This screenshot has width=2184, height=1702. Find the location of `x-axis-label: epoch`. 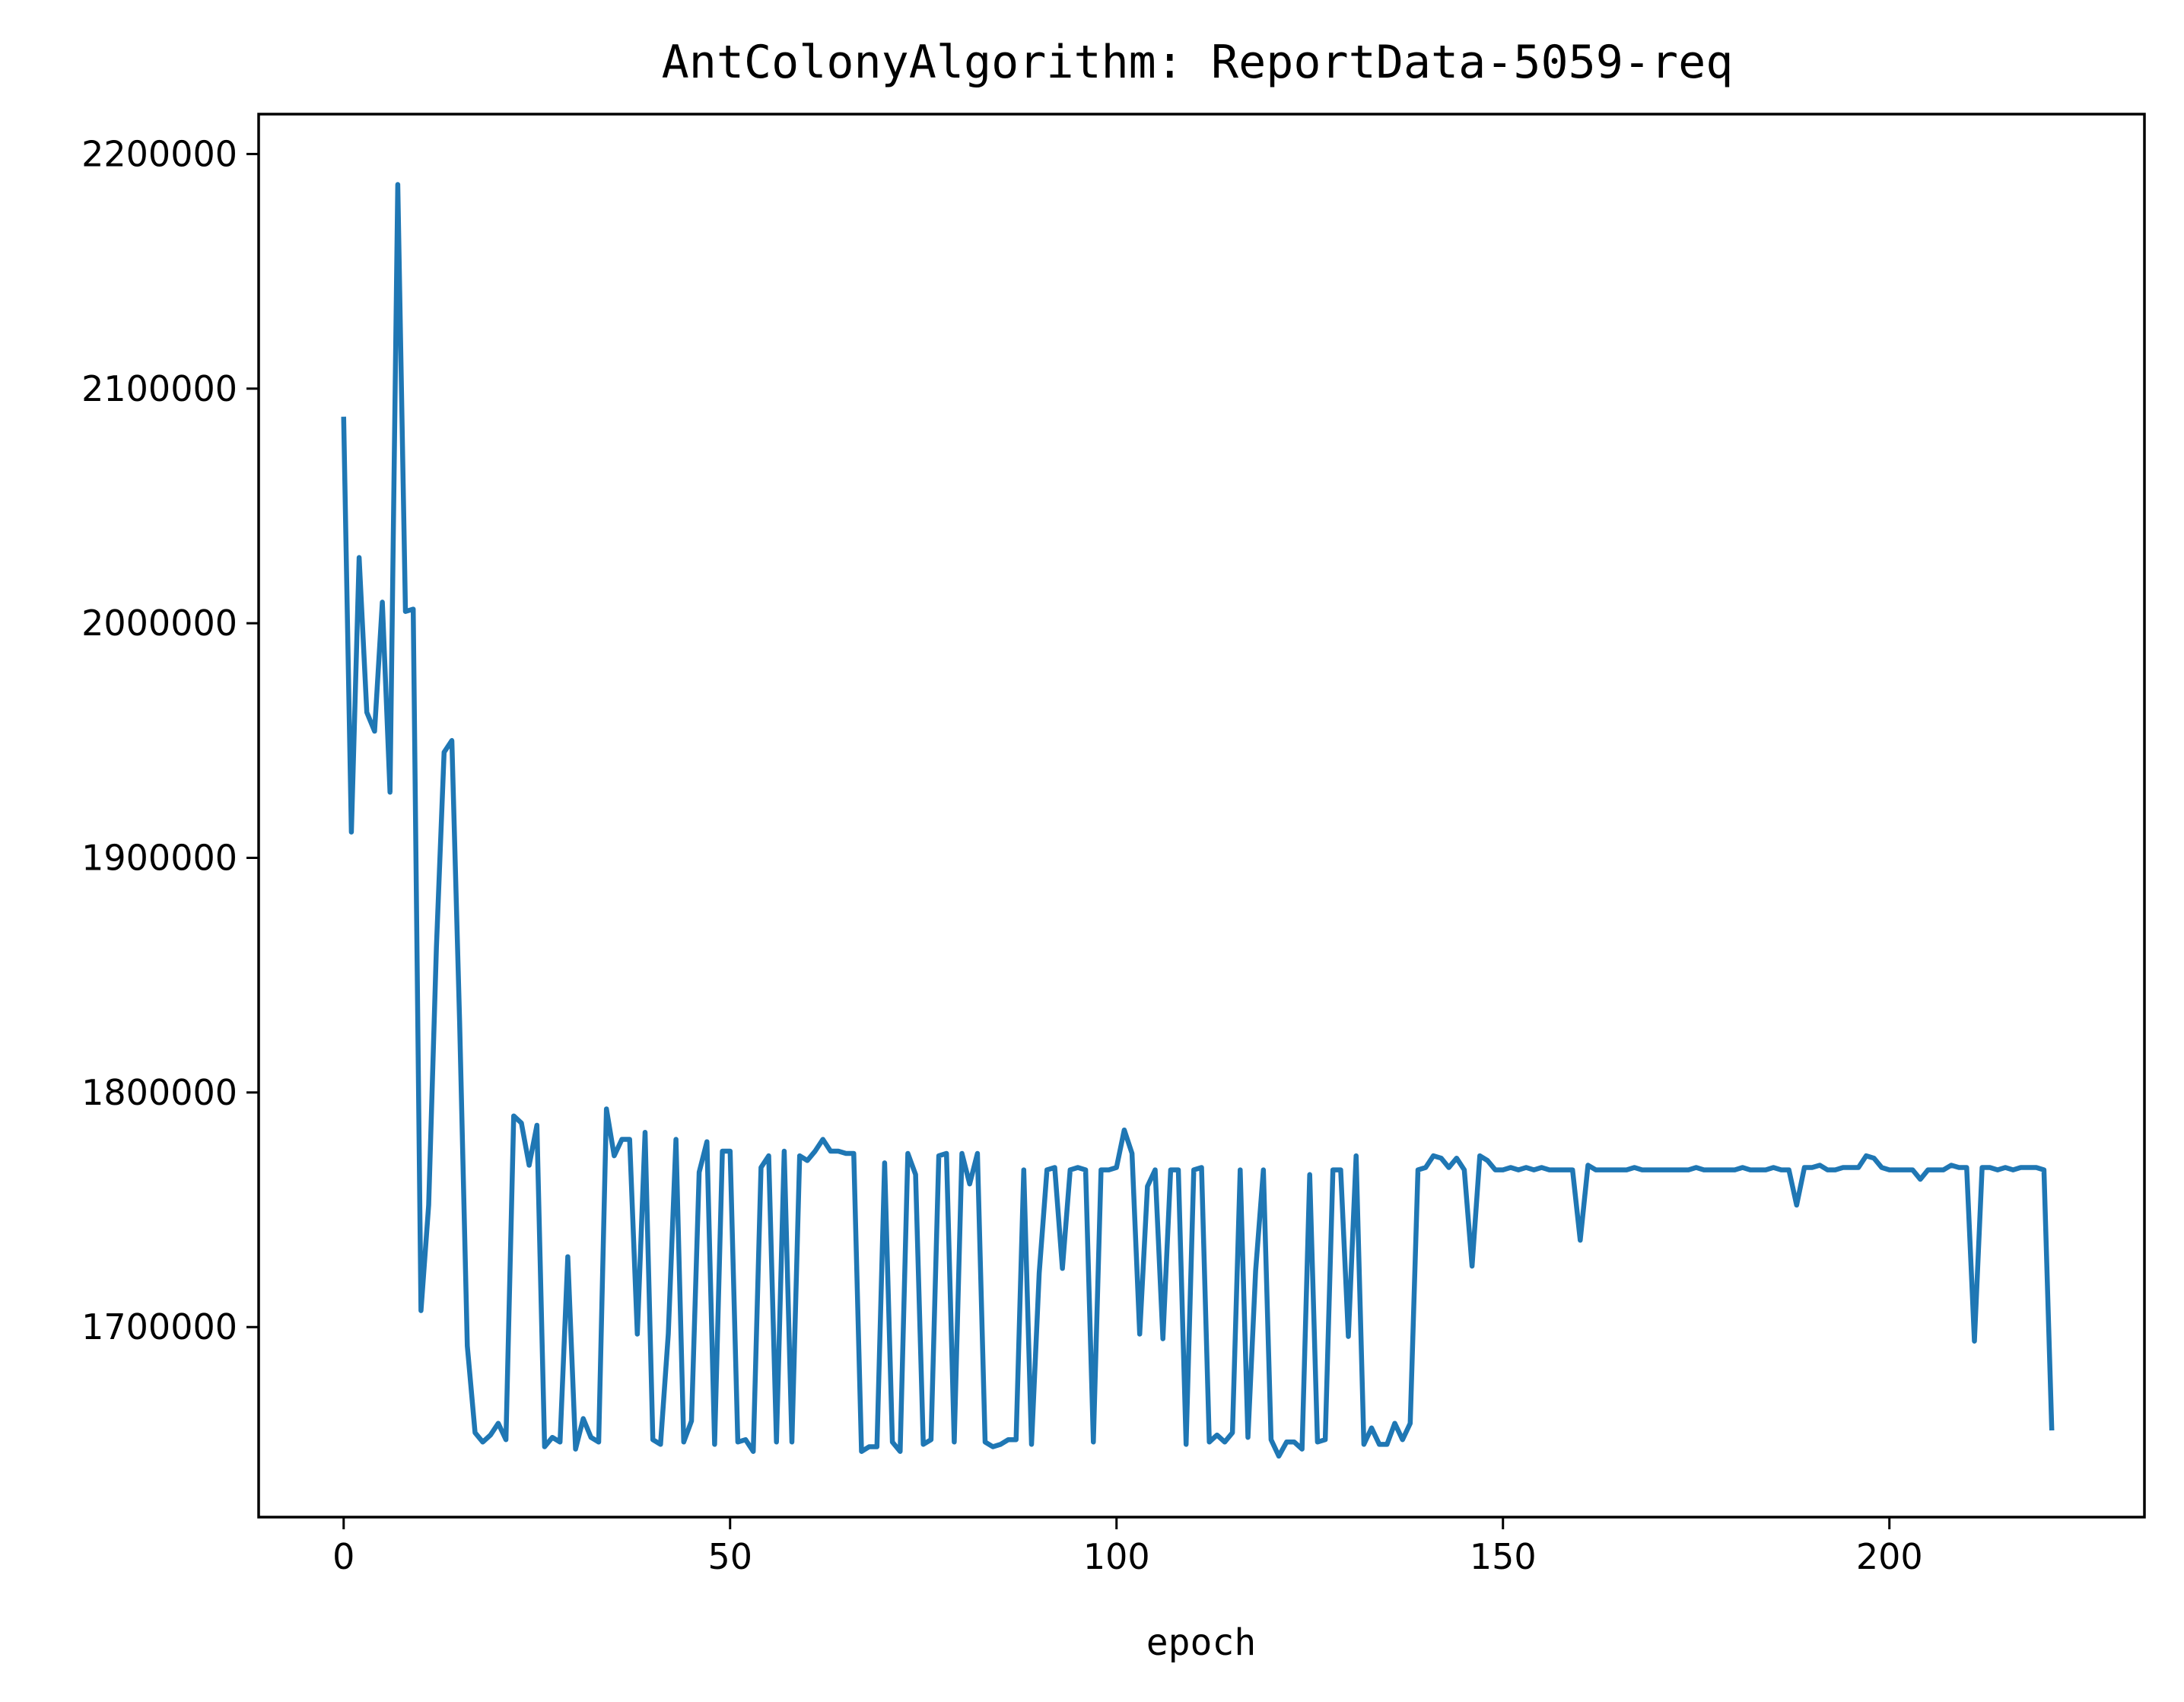

x-axis-label: epoch is located at coordinates (1201, 1642).